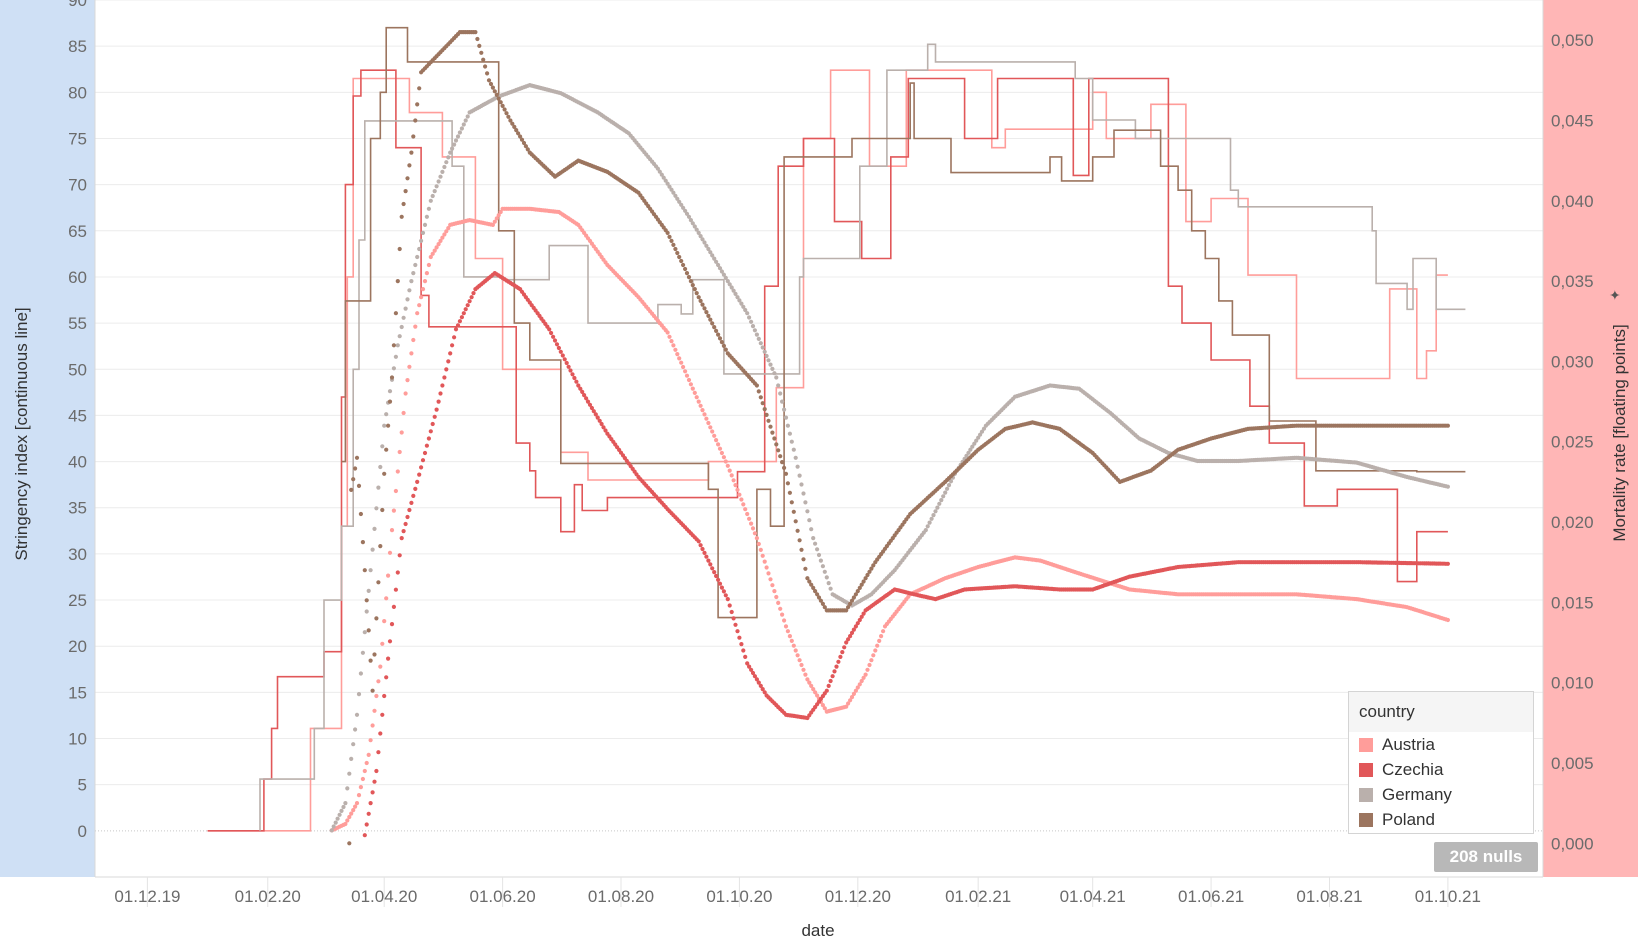 The image size is (1638, 950). Describe the element at coordinates (1366, 769) in the screenshot. I see `legend-swatch` at that location.